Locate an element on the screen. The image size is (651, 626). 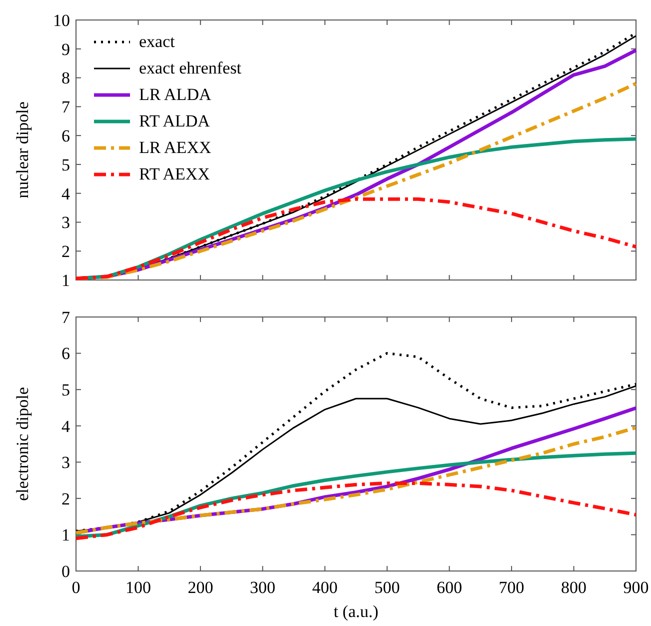
x-axis-title: t (a.u.) is located at coordinates (356, 611).